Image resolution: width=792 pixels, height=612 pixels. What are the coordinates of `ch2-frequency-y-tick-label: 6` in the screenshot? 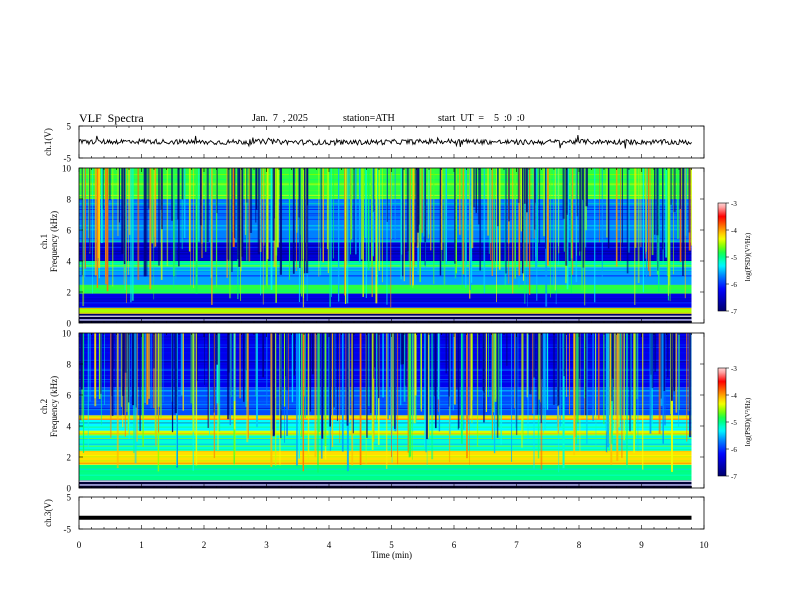 It's located at (69, 396).